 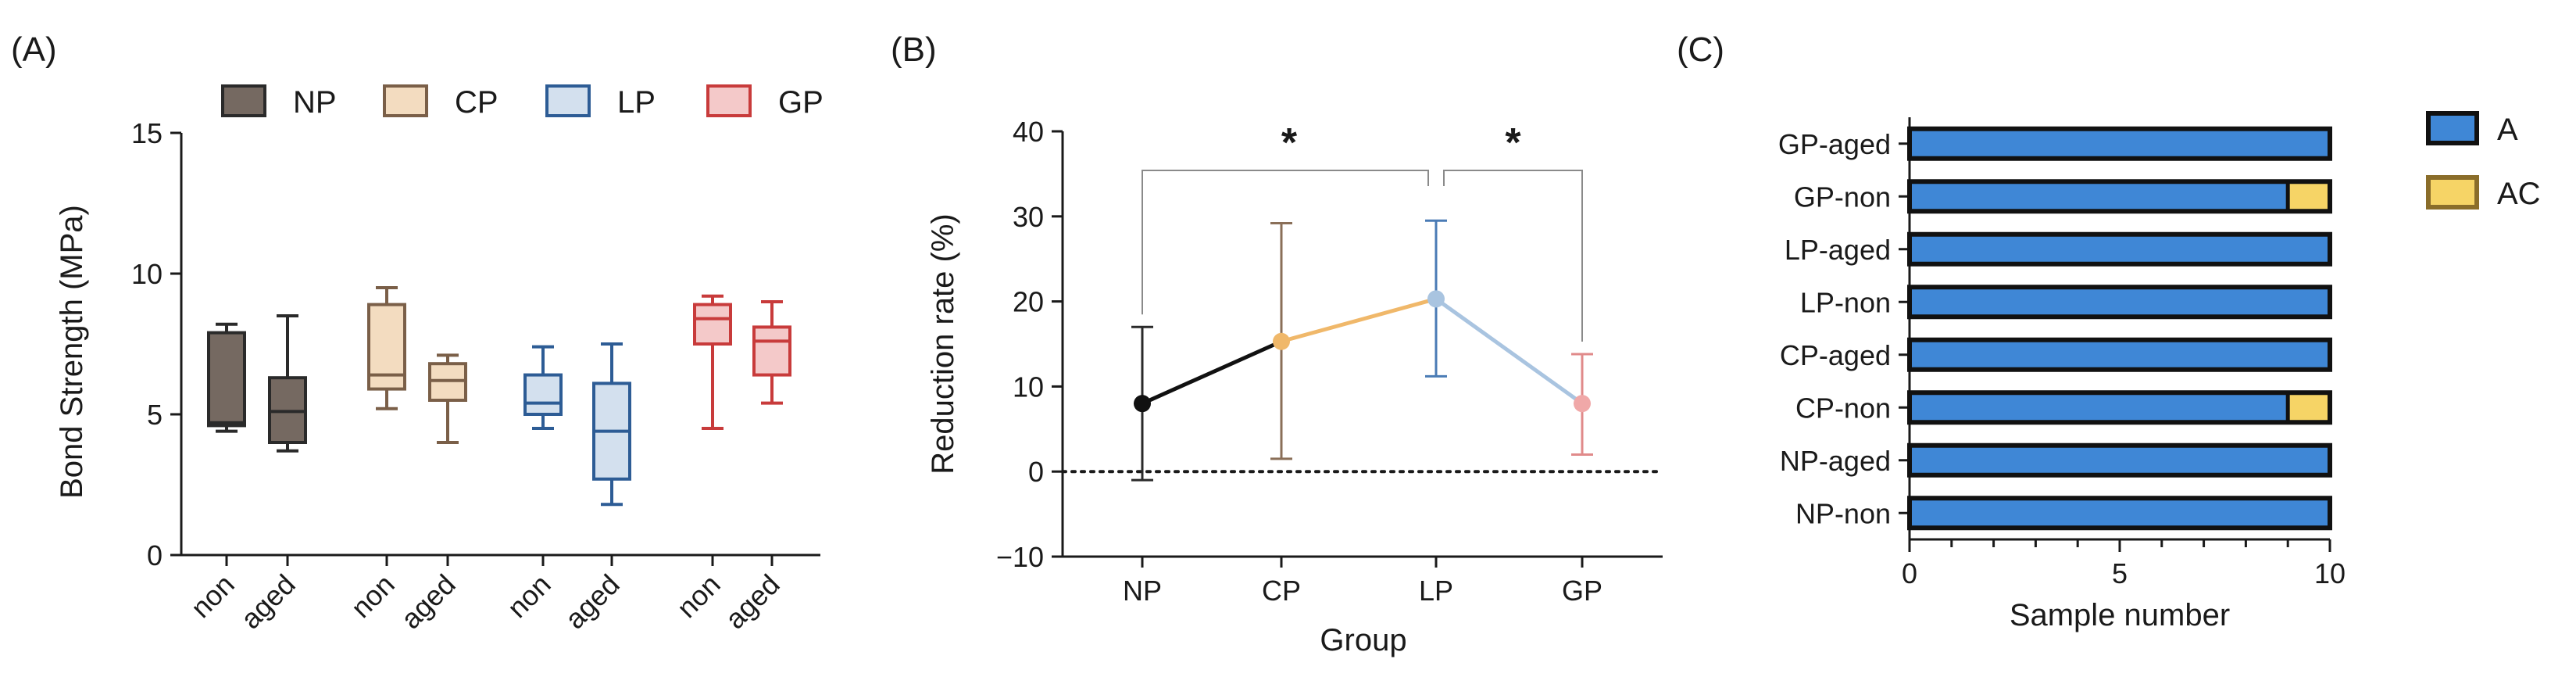 I want to click on panel-b-y-tick-label: −10, so click(x=1020, y=557).